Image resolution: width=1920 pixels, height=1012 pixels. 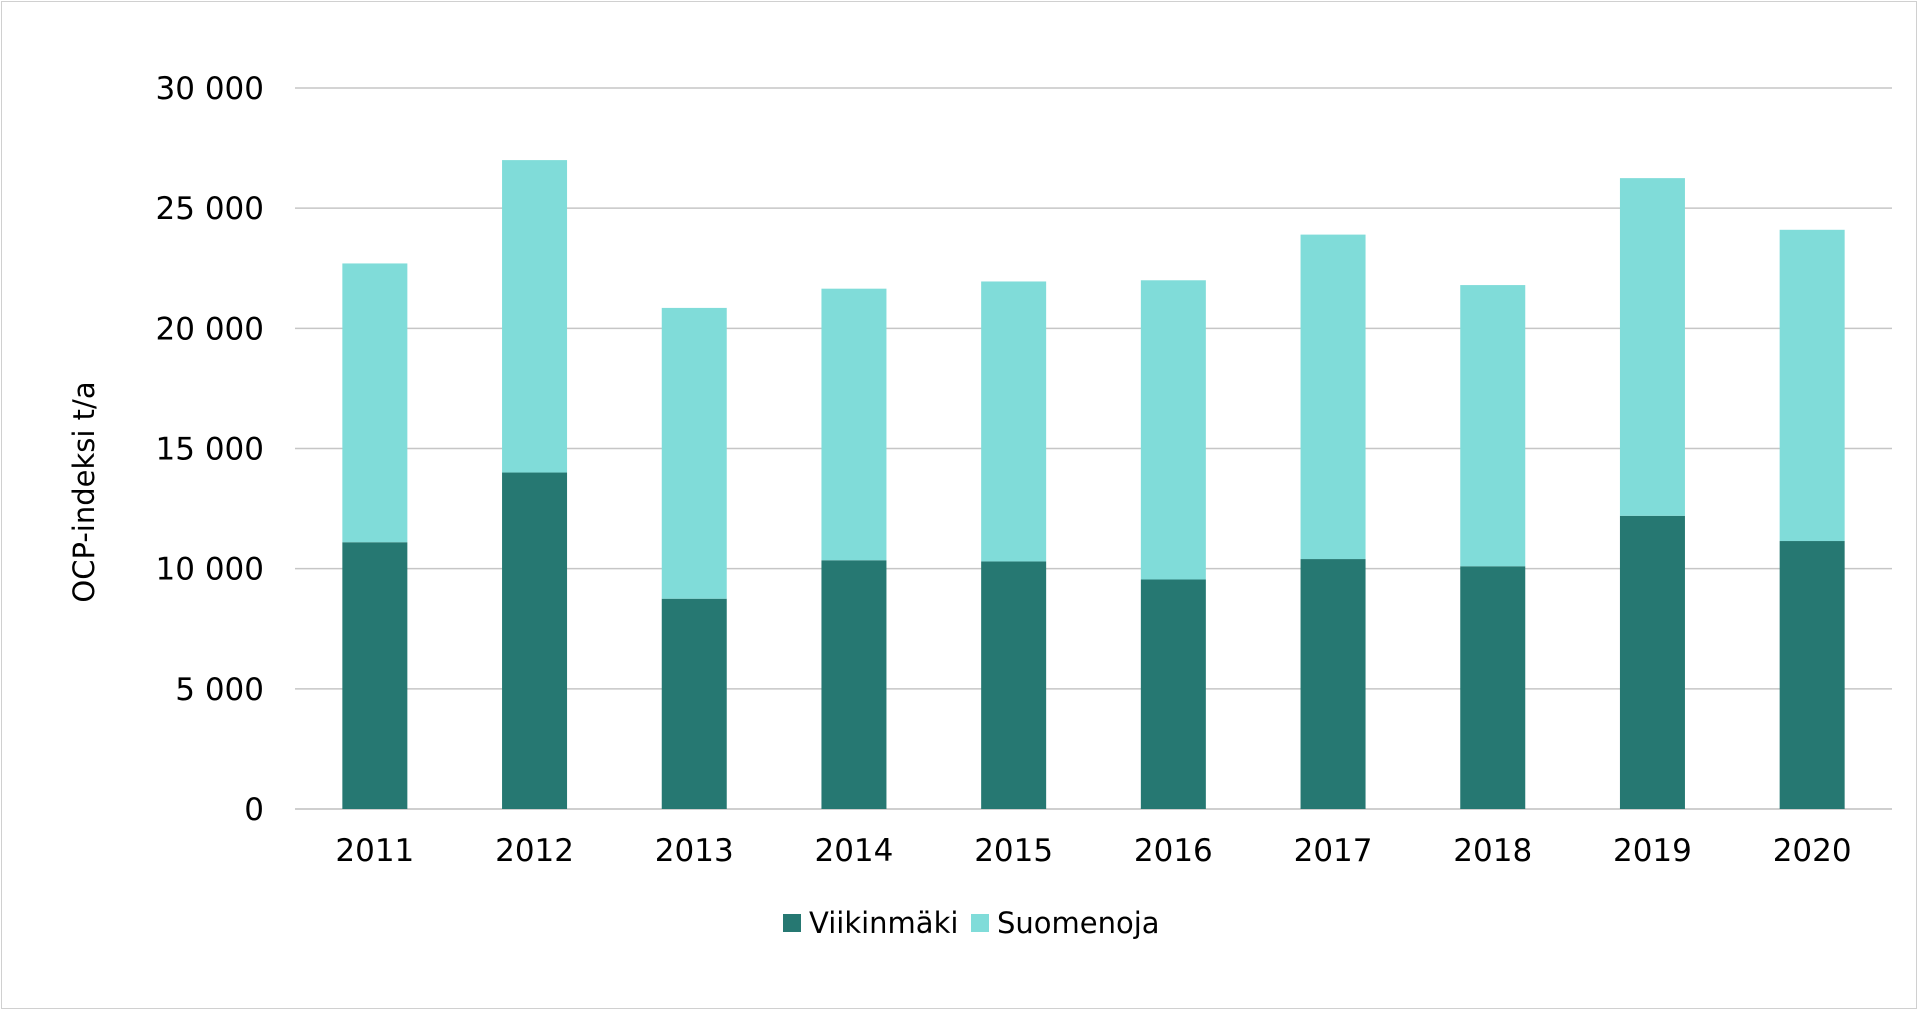 I want to click on legend: Viikinmäki Suomenoja, so click(x=971, y=923).